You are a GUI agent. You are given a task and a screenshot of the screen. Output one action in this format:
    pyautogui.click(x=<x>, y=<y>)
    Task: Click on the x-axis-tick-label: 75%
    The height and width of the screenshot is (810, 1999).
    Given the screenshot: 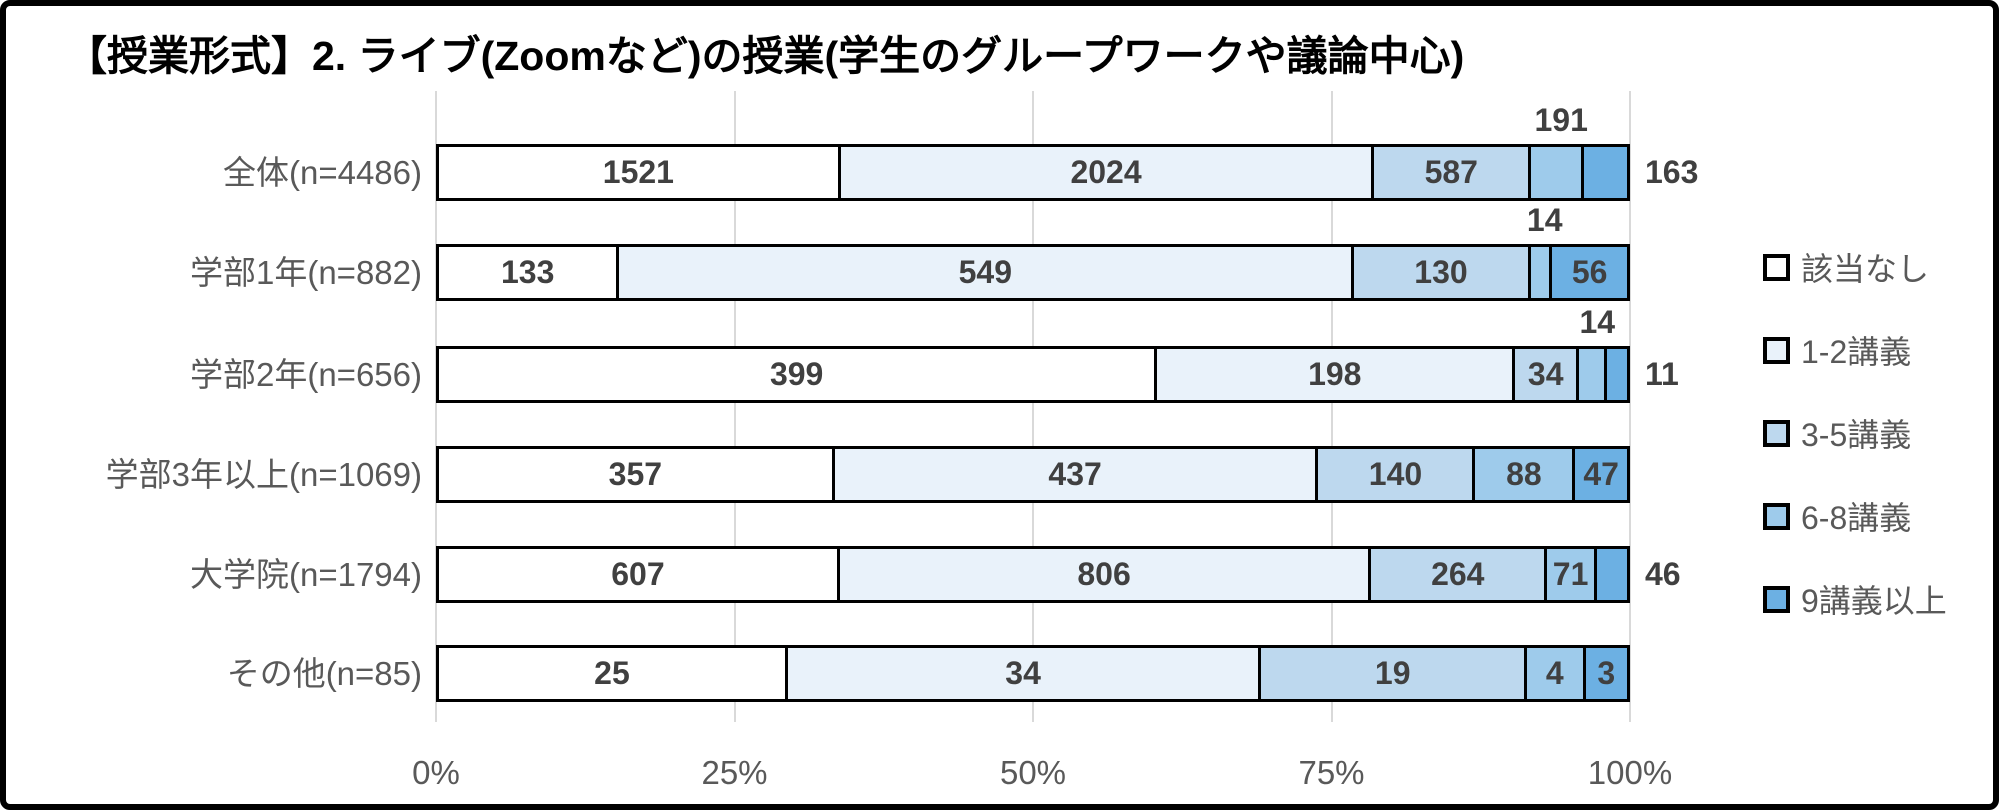 What is the action you would take?
    pyautogui.click(x=1331, y=772)
    